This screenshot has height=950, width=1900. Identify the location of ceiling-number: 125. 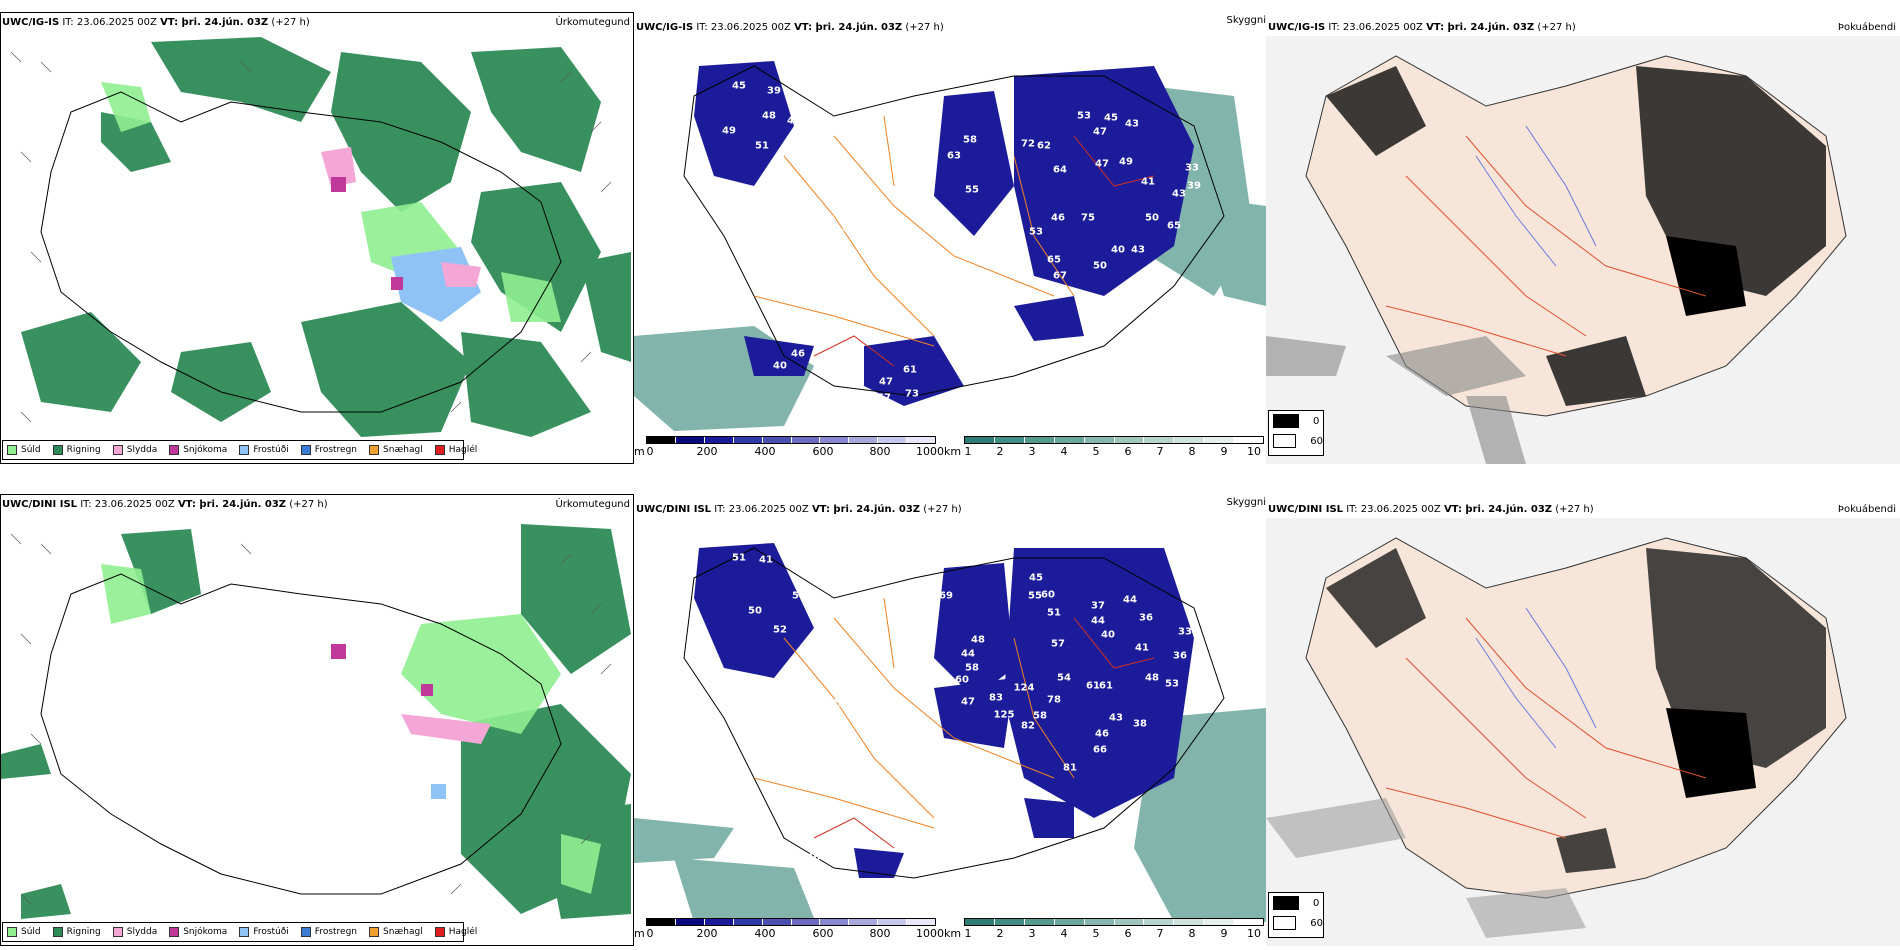
(1004, 368).